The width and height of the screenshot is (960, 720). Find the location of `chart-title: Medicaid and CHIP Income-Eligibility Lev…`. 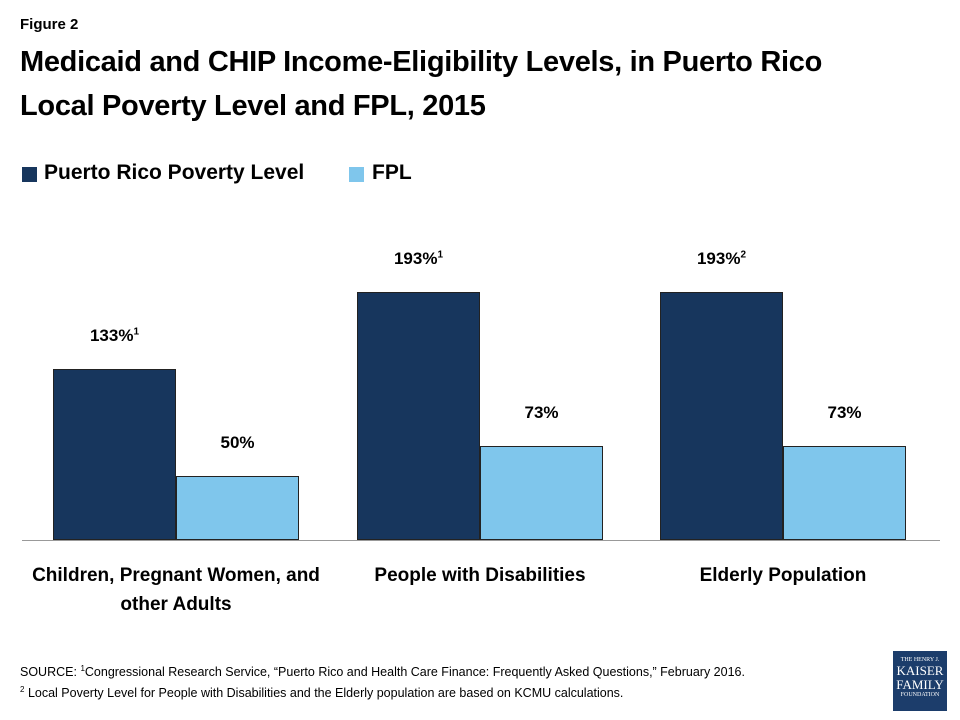

chart-title: Medicaid and CHIP Income-Eligibility Lev… is located at coordinates (421, 62).